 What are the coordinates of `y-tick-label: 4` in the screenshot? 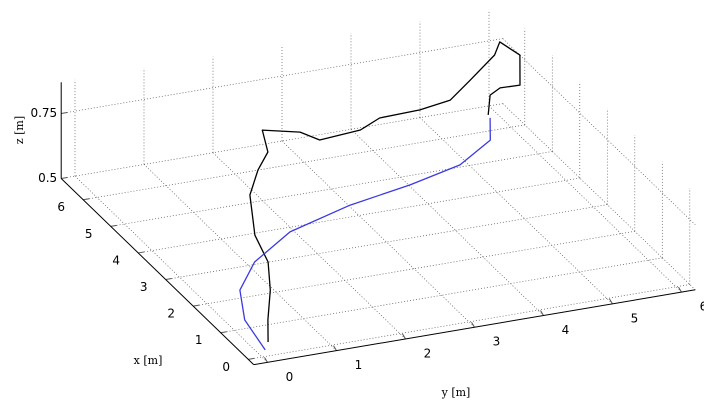 It's located at (566, 330).